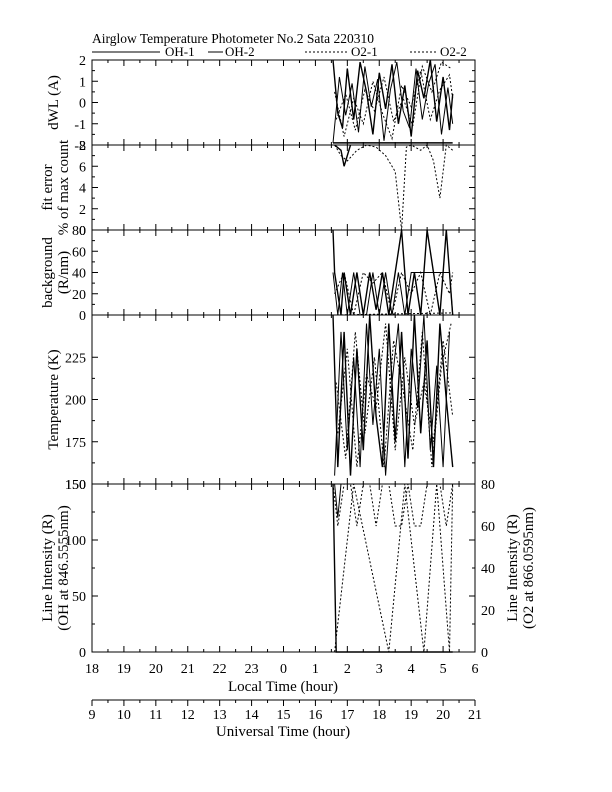  I want to click on y-tick-label: 4, so click(82, 189).